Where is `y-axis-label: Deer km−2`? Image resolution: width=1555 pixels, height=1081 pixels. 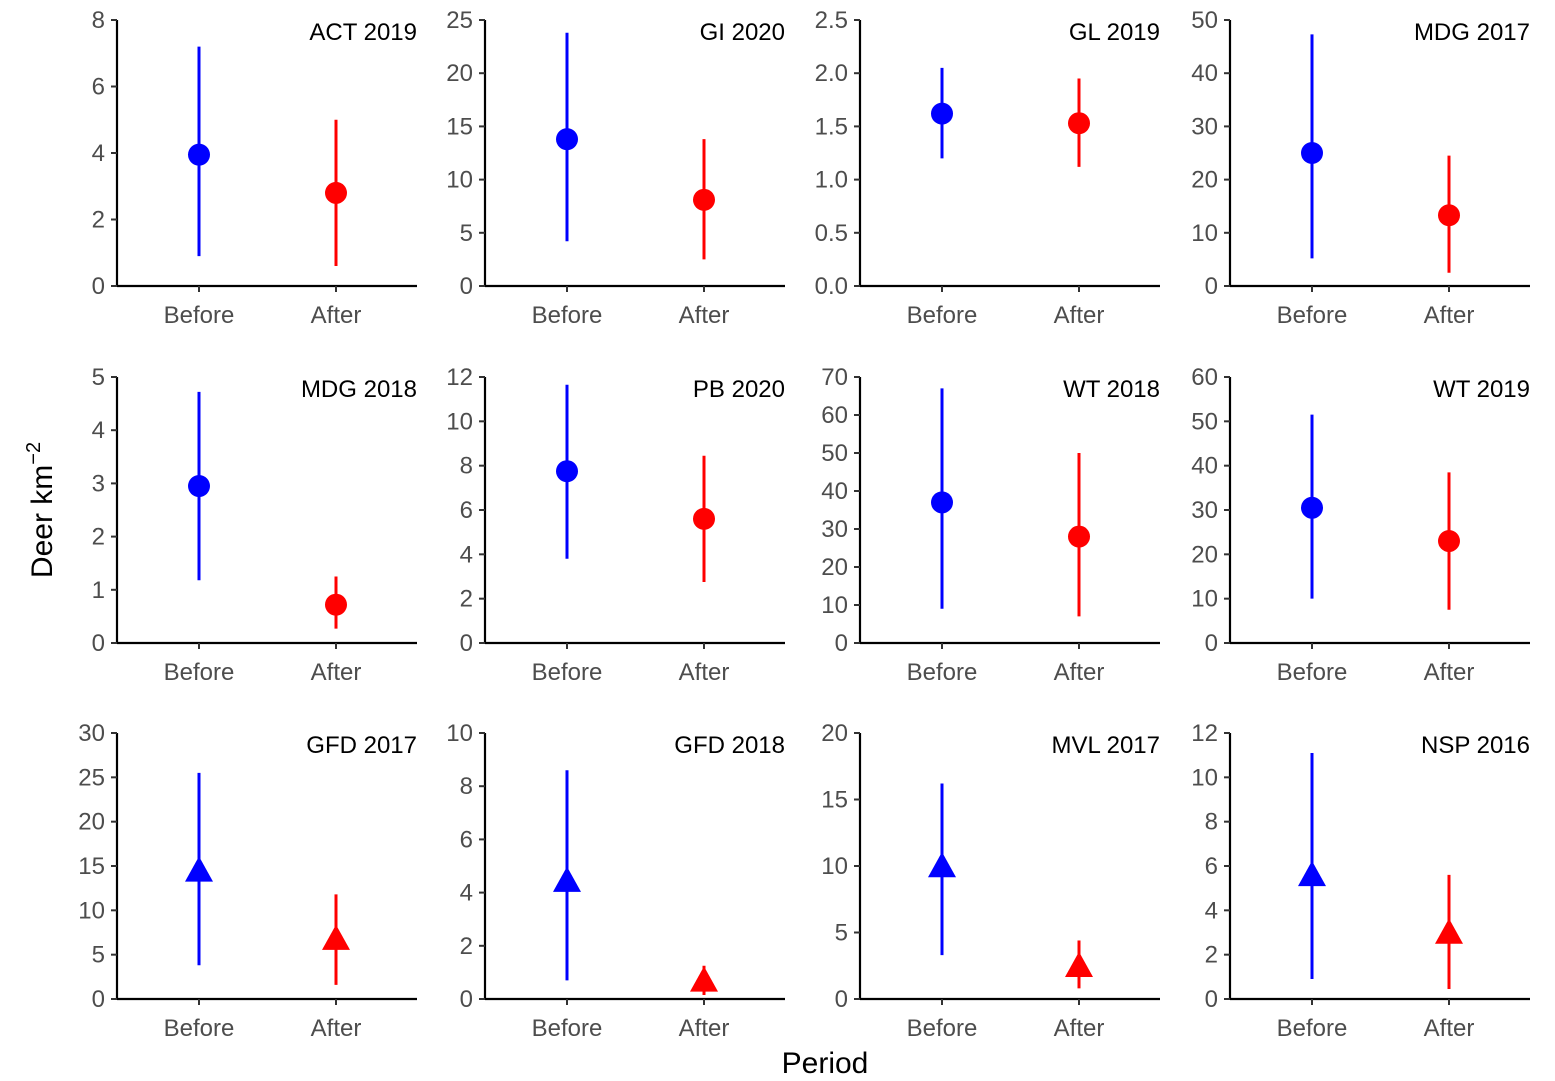
y-axis-label: Deer km−2 is located at coordinates (41, 510).